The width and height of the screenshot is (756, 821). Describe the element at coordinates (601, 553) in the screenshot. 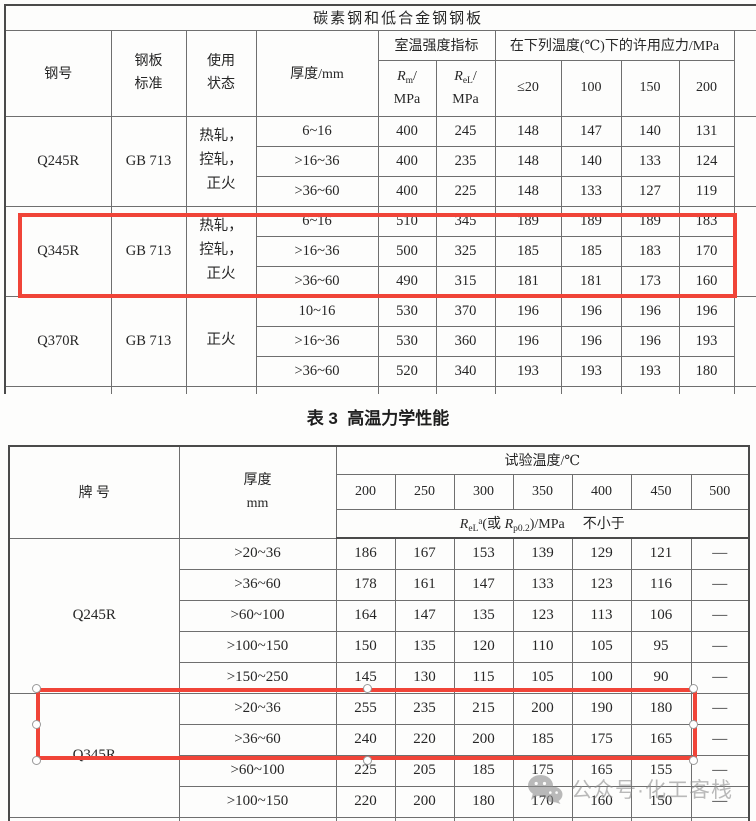

I see `value-cell: 129` at that location.